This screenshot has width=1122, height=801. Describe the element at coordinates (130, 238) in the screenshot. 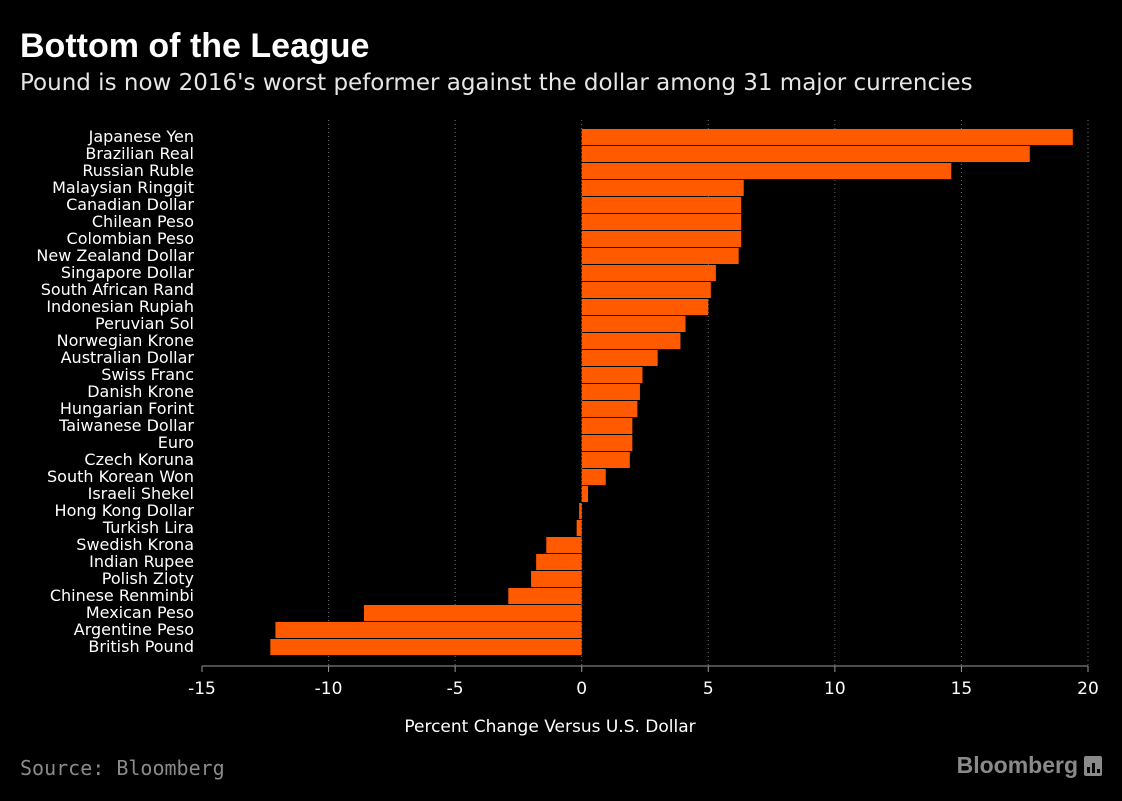

I see `category-label: Colombian Peso` at that location.